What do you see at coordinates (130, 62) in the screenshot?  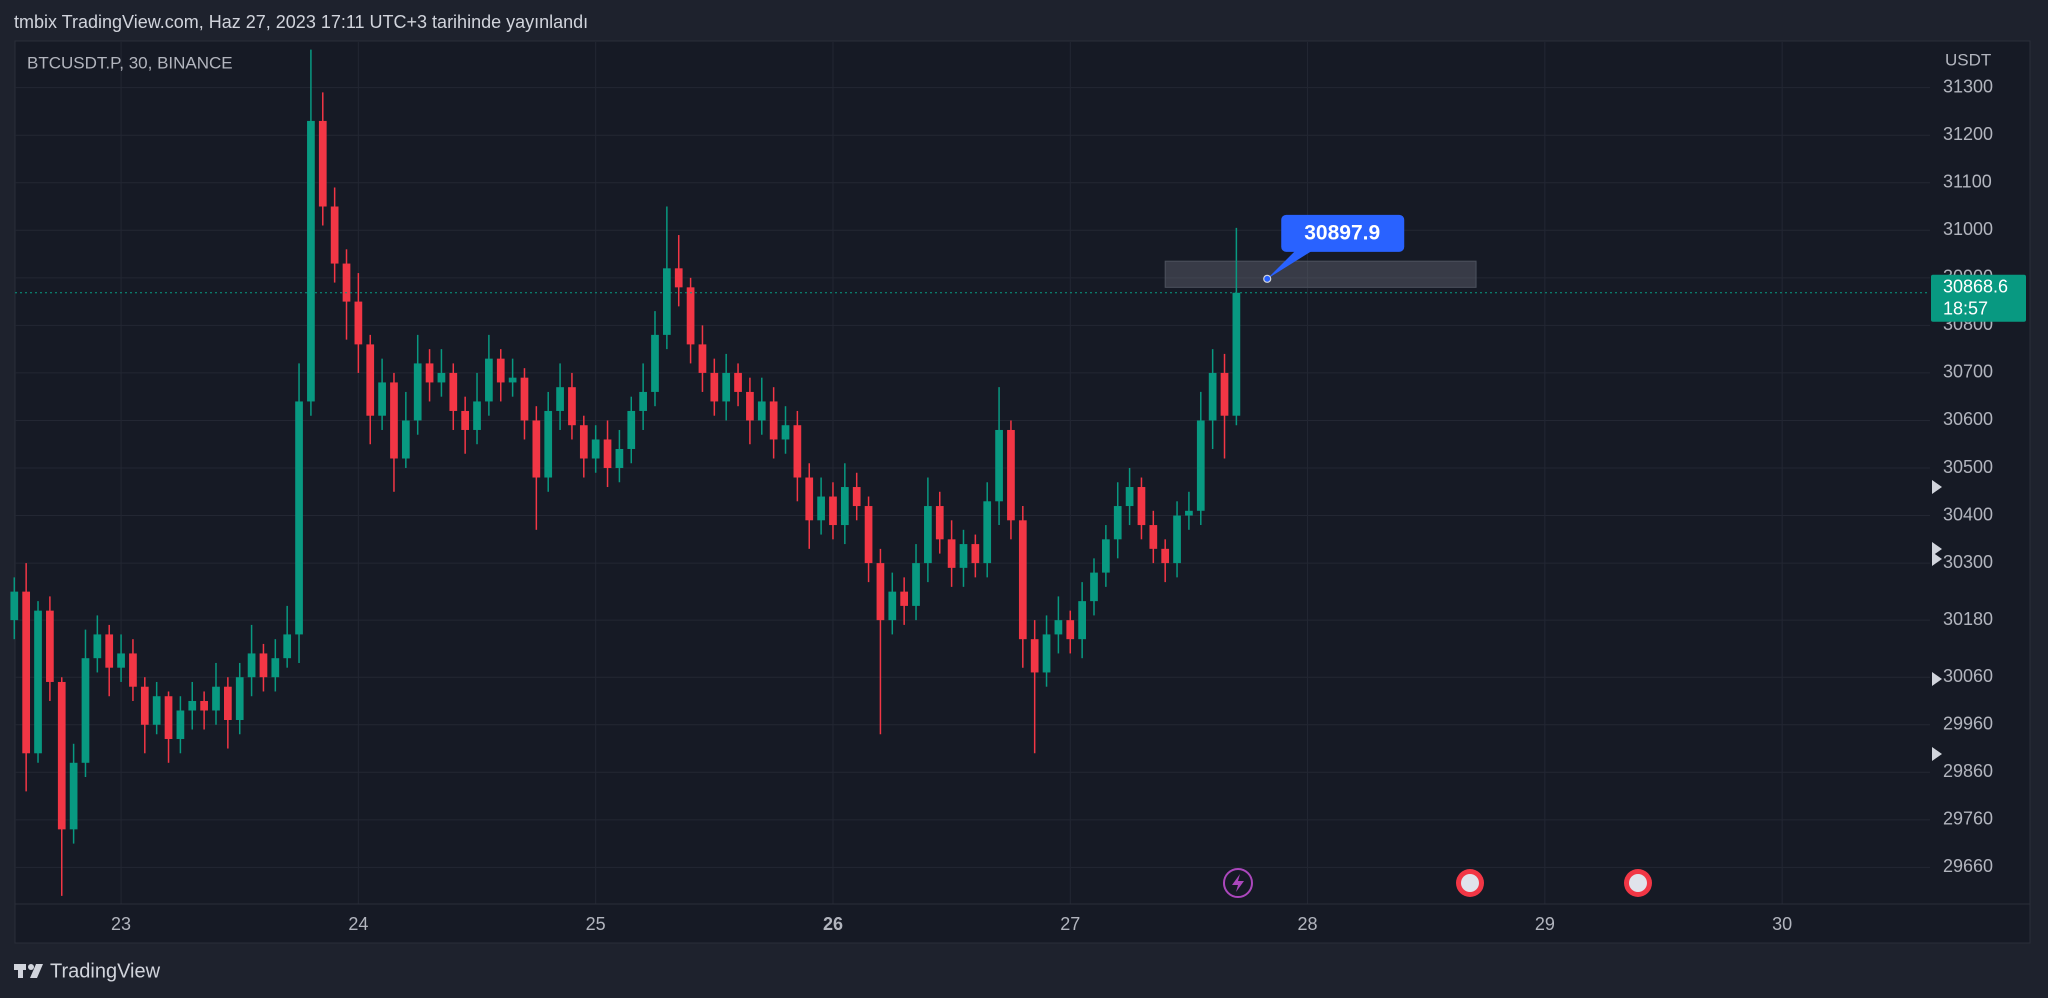 I see `symbol-title: BTCUSDT.P, 30, BINANCE` at bounding box center [130, 62].